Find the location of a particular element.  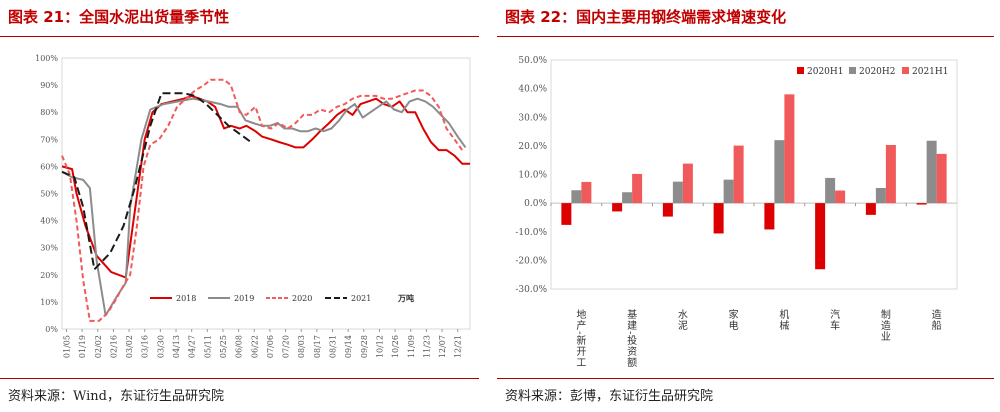

x-category-label: 汽车 is located at coordinates (834, 319).